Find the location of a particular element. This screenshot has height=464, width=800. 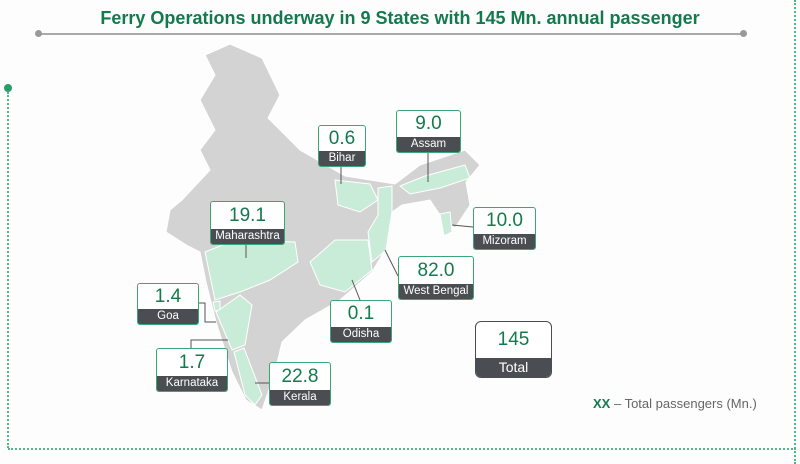

callout-karnataka: 1.7 Karnataka is located at coordinates (192, 370).